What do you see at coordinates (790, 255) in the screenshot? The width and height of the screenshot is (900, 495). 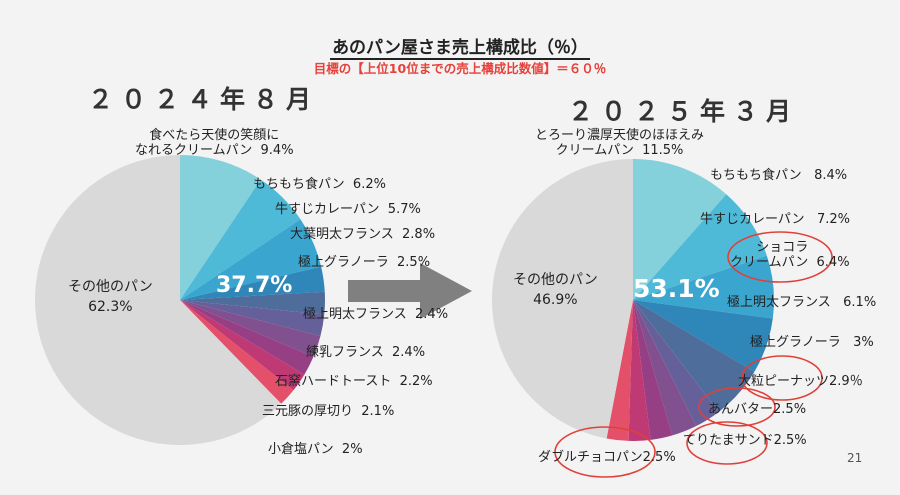 I see `label-2025-3: ショコラ クリームパン 6.4%` at bounding box center [790, 255].